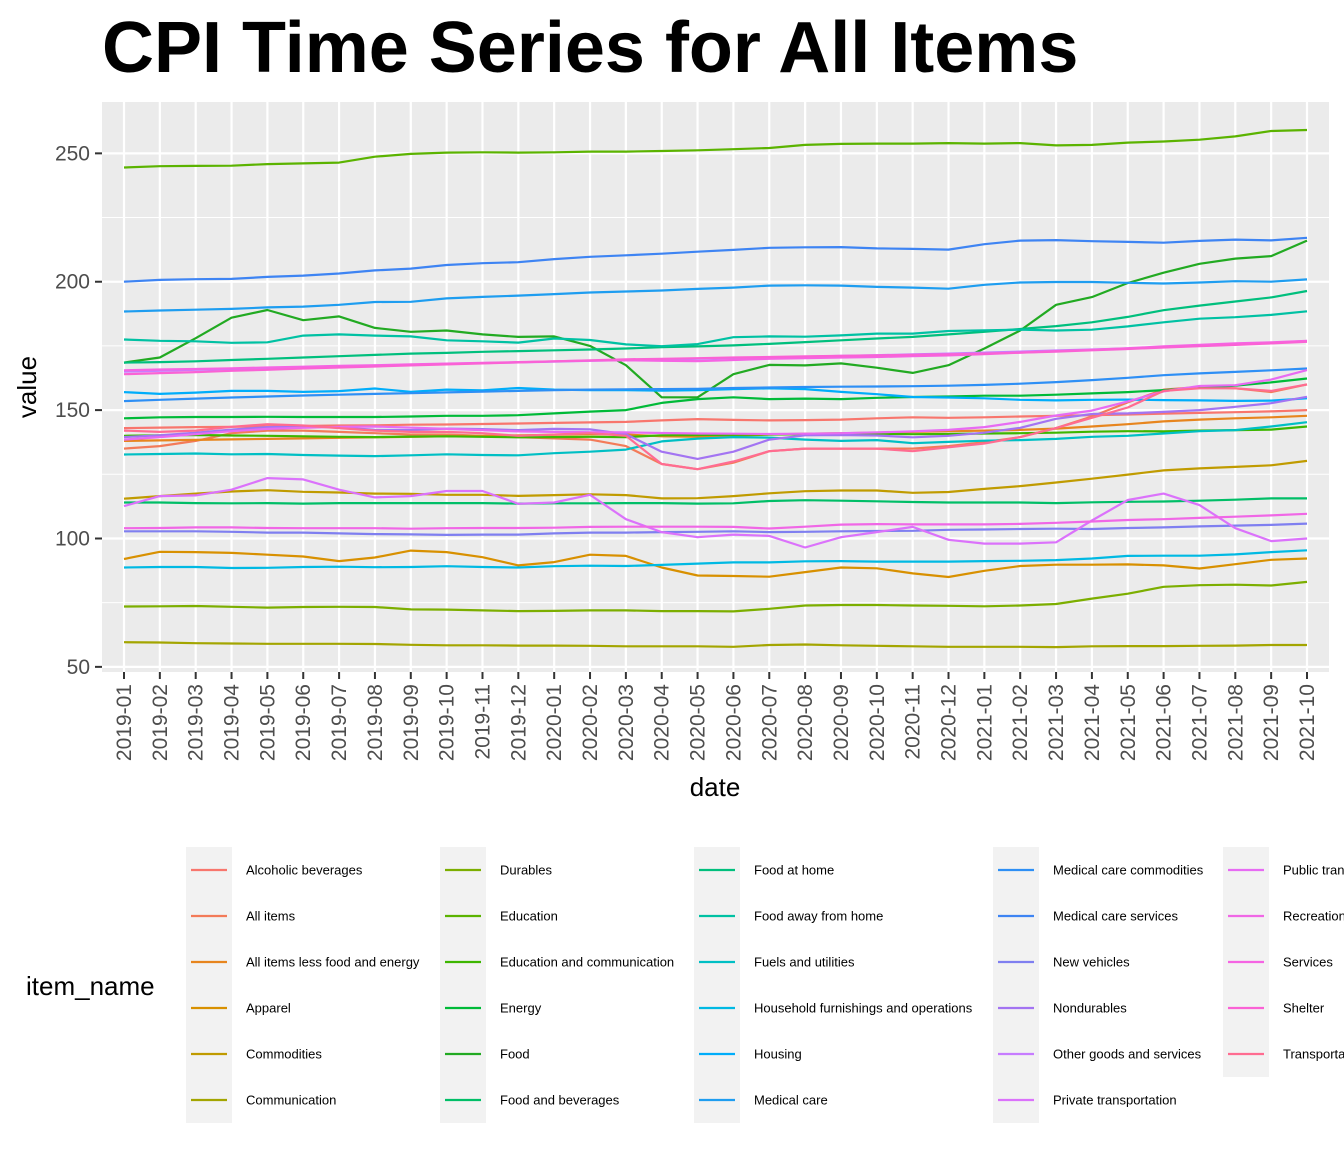 The image size is (1344, 1152). What do you see at coordinates (124, 722) in the screenshot?
I see `x-tick-label: 2019-01` at bounding box center [124, 722].